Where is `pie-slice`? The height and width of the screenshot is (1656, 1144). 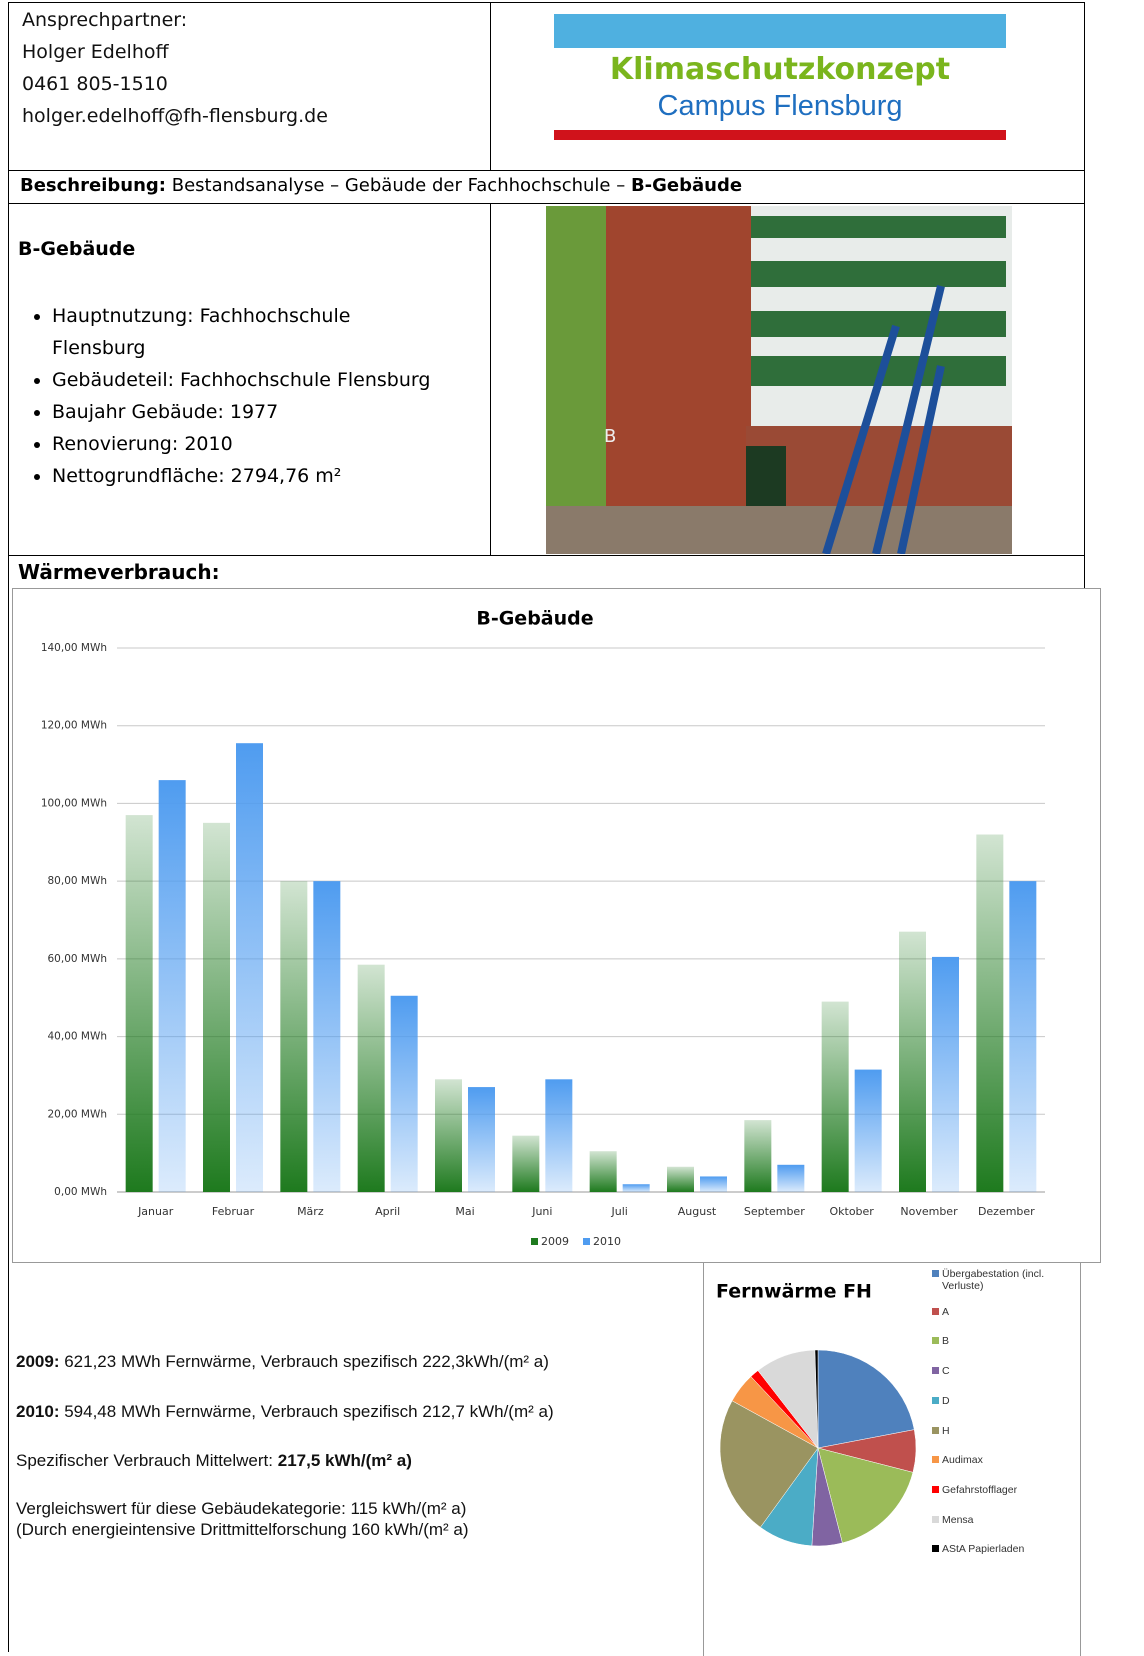
pie-slice is located at coordinates (769, 1464).